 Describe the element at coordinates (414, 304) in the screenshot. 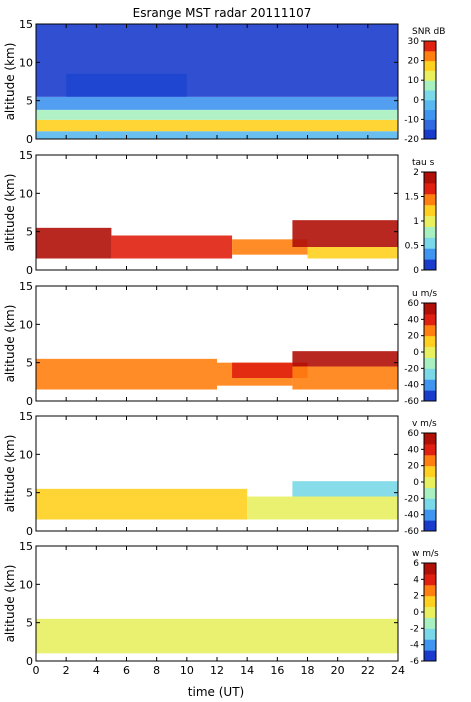

I see `colorbar-tick-label: 60` at that location.